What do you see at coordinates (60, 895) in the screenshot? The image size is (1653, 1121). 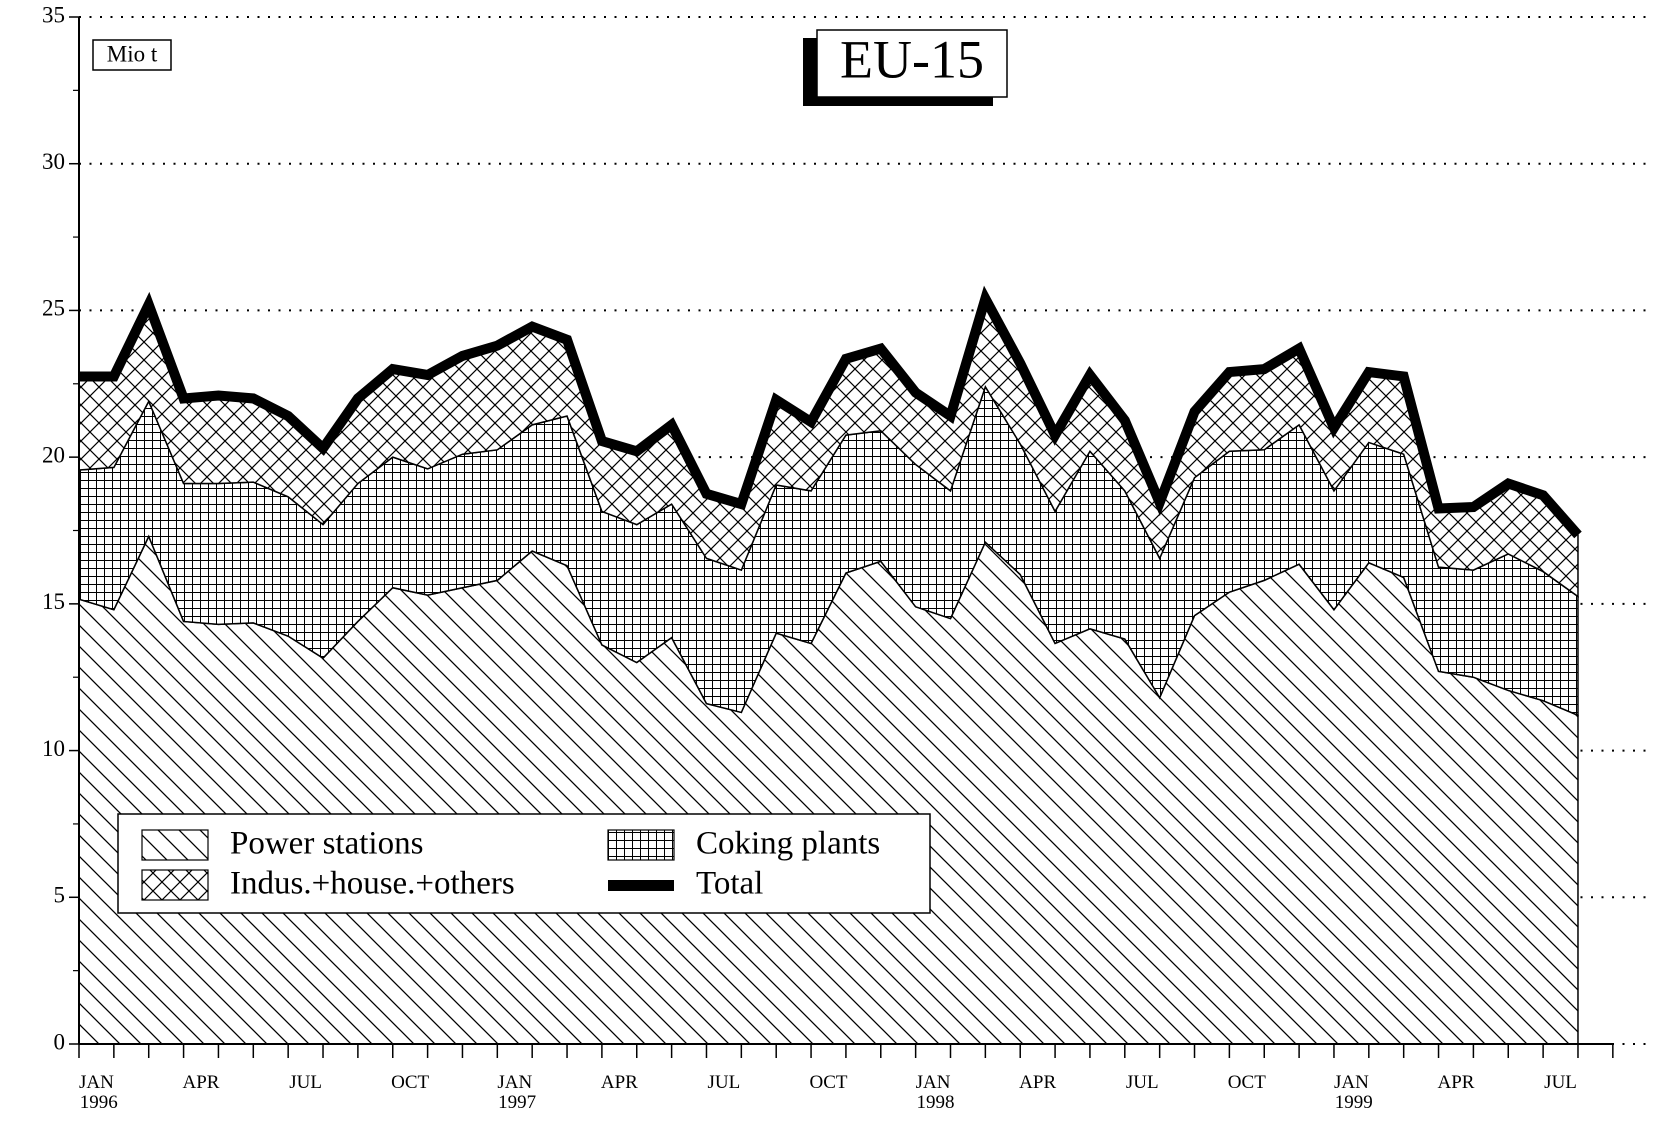 I see `y-tick-label: 5` at bounding box center [60, 895].